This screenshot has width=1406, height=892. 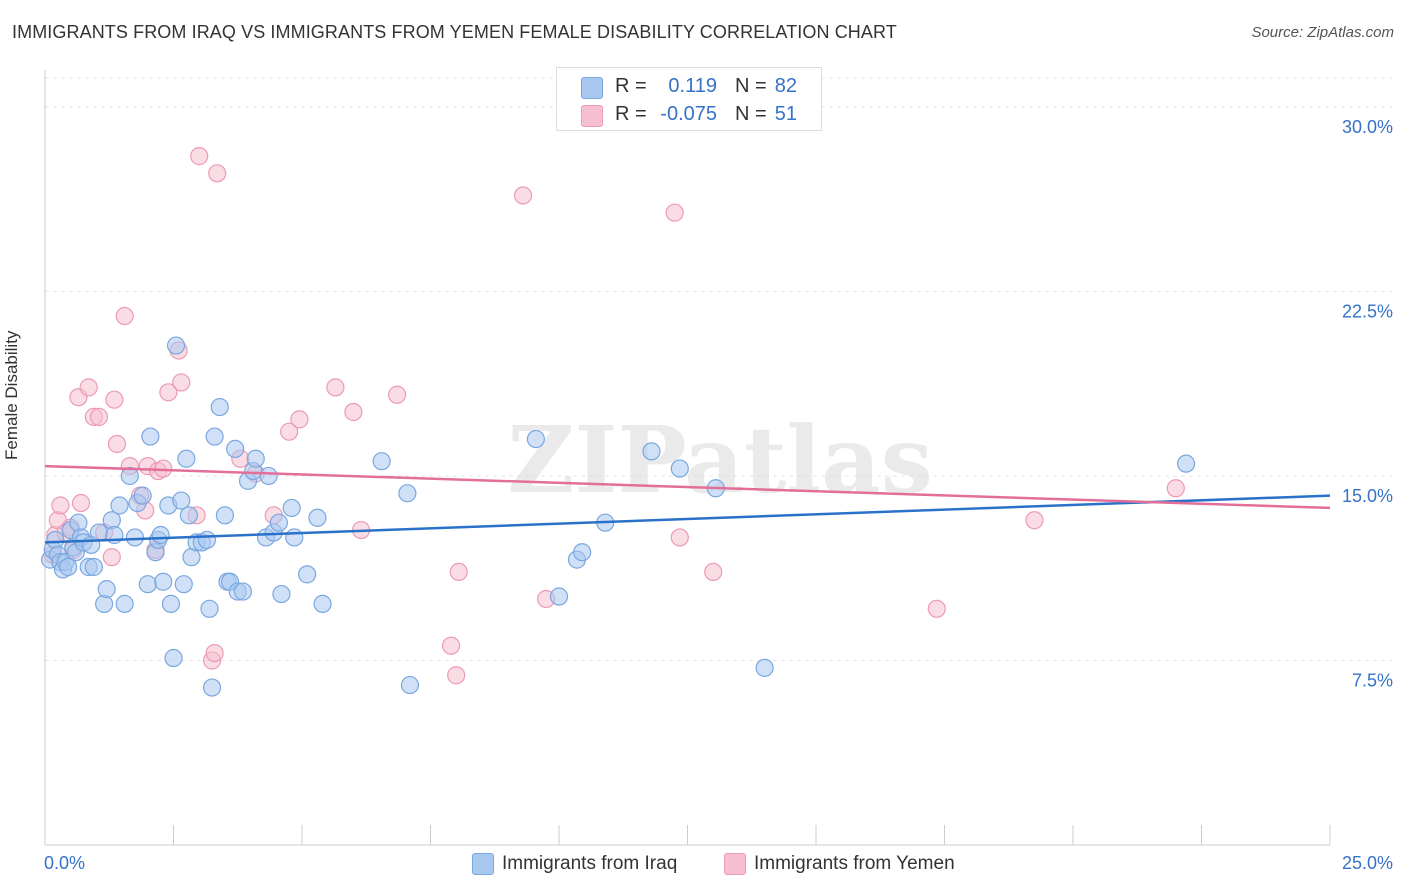 What do you see at coordinates (735, 864) in the screenshot?
I see `yemen-legend-swatch` at bounding box center [735, 864].